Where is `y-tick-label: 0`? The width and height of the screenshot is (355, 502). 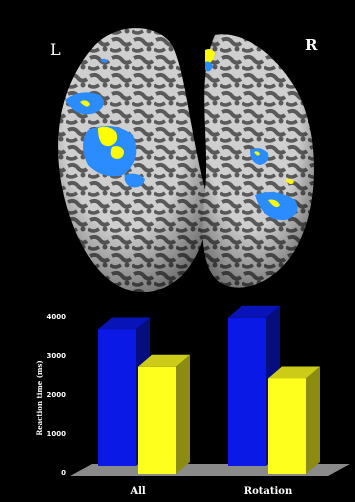
y-tick-label: 0 is located at coordinates (63, 473).